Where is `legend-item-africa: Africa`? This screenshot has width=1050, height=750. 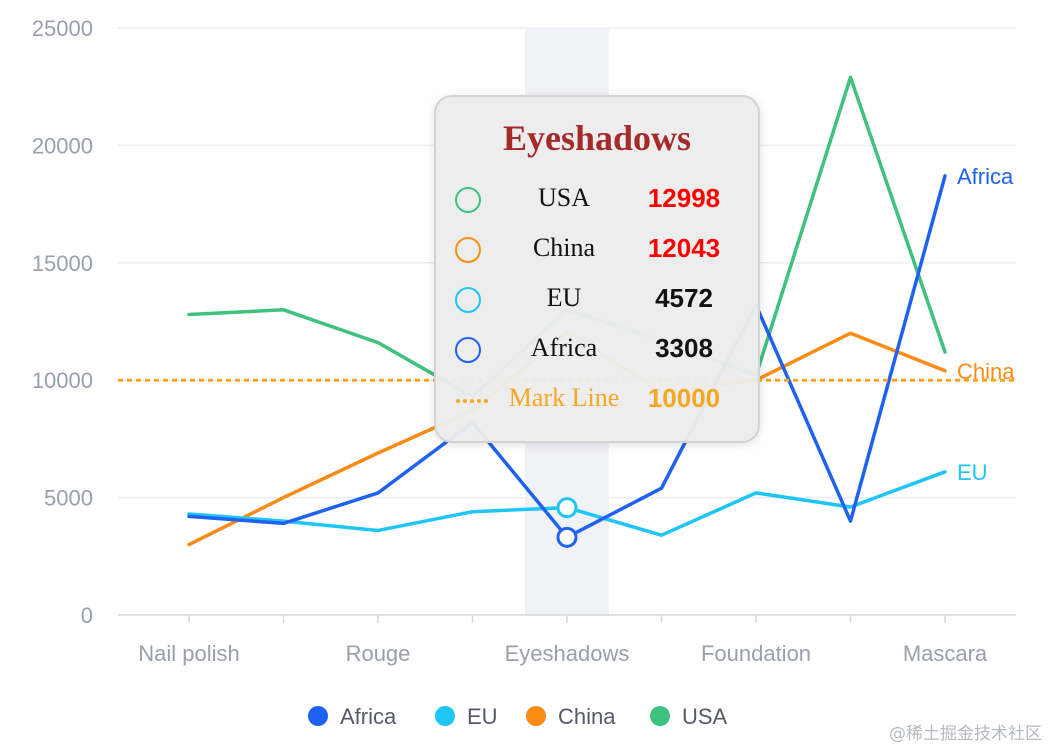 legend-item-africa: Africa is located at coordinates (352, 716).